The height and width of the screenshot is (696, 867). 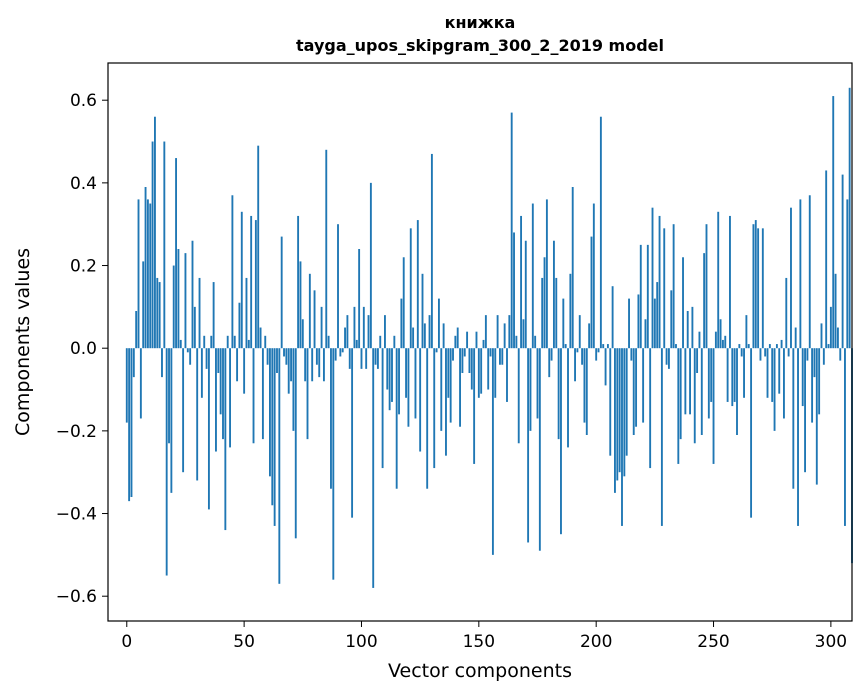 What do you see at coordinates (244, 642) in the screenshot?
I see `x-tick-label: 50` at bounding box center [244, 642].